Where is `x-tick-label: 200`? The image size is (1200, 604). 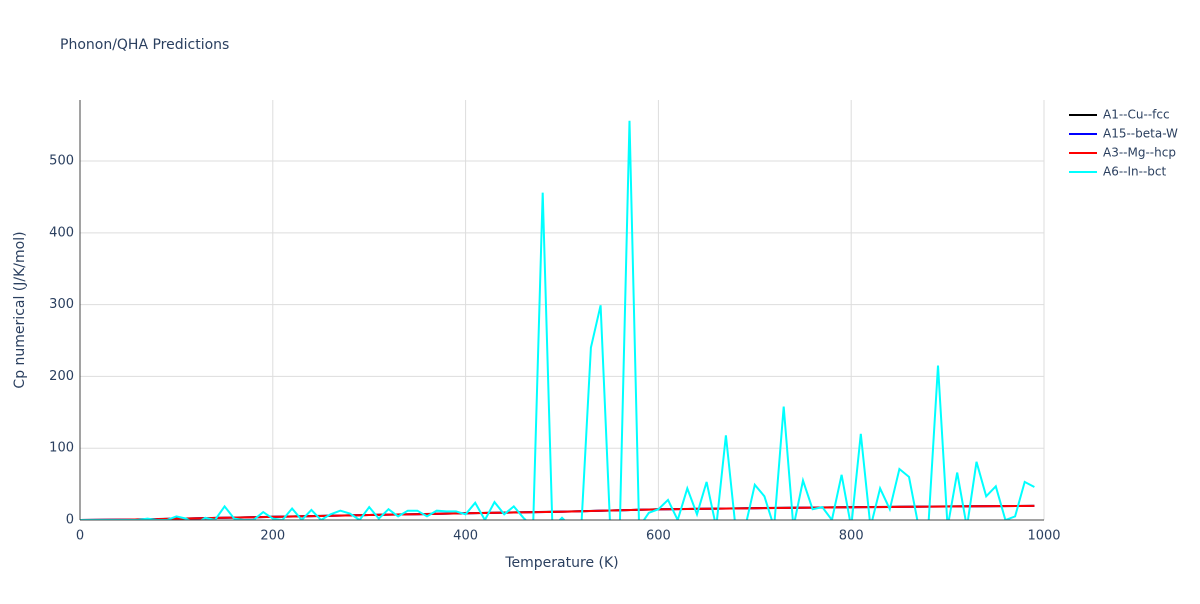 x-tick-label: 200 is located at coordinates (272, 536).